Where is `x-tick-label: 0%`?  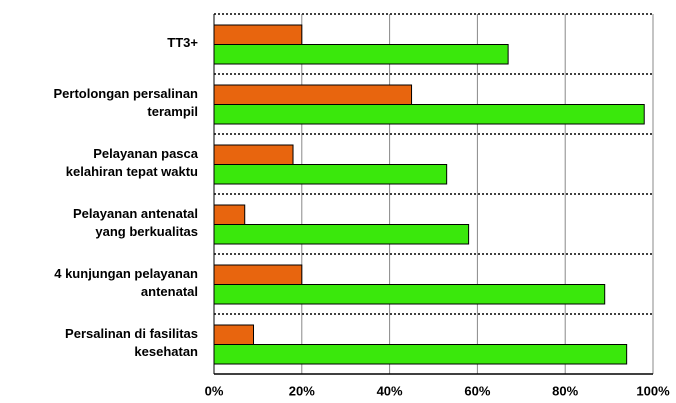
x-tick-label: 0% is located at coordinates (214, 390).